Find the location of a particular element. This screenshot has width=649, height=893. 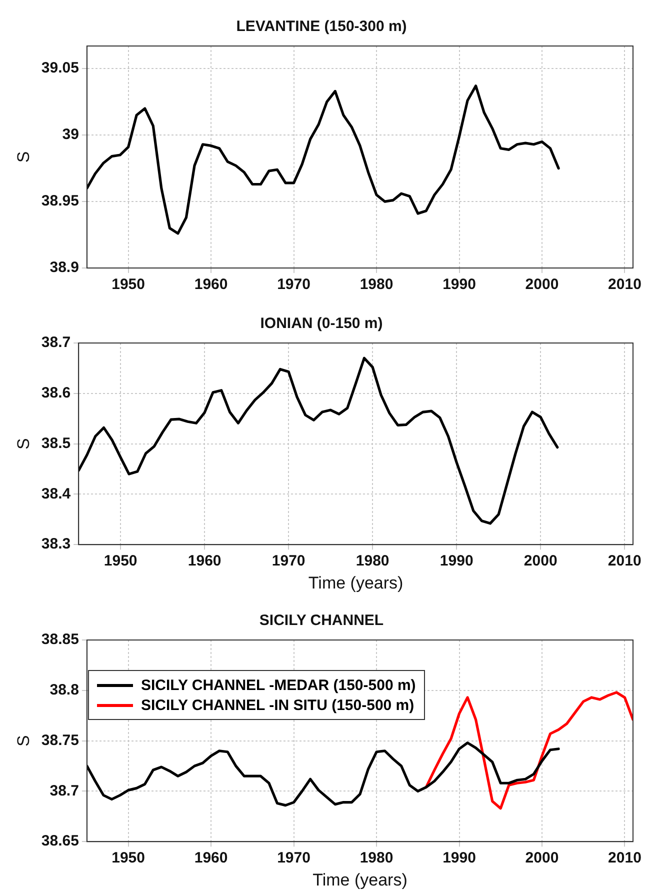

chart-title: IONIAN (0-150 m) is located at coordinates (321, 323).